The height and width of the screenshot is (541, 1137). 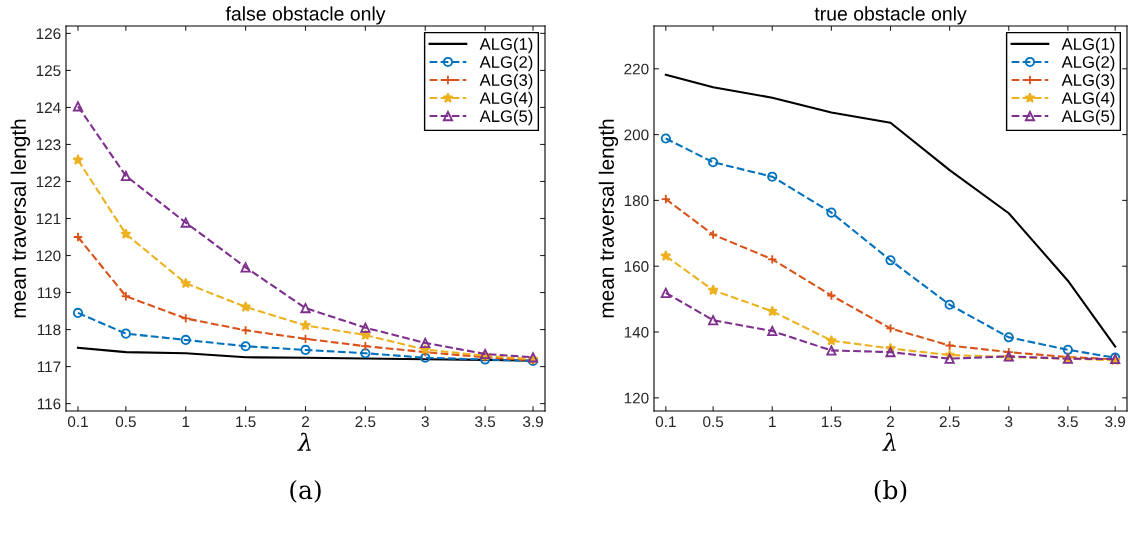 I want to click on text: (a), so click(x=305, y=491).